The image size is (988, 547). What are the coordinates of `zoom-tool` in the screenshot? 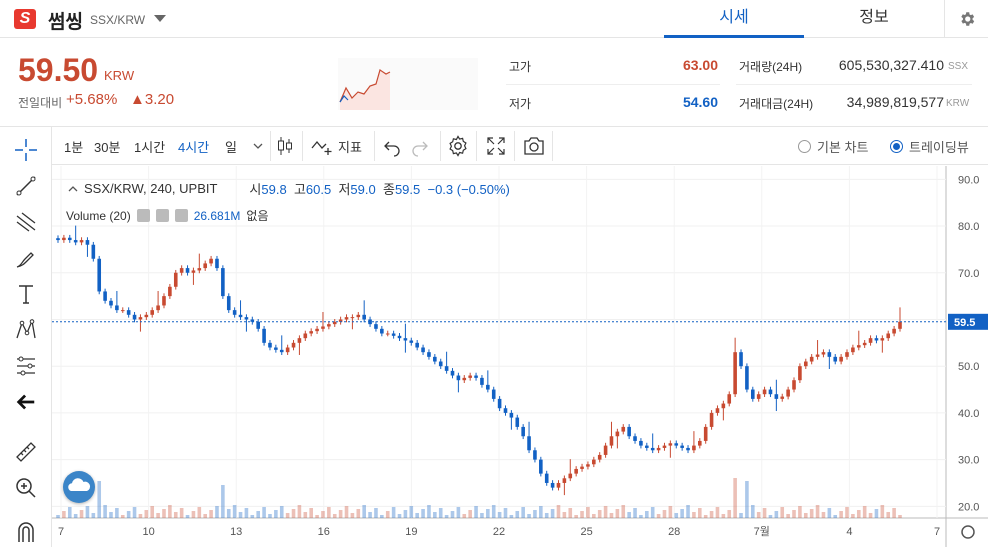 It's located at (26, 488).